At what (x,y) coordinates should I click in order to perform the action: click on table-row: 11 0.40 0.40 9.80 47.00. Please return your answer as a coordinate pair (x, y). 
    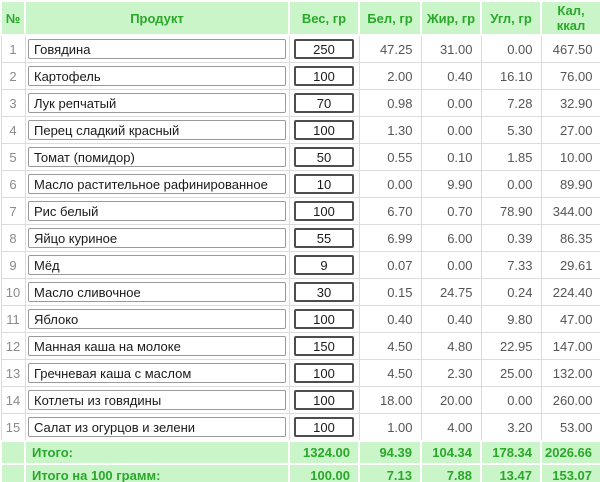
    Looking at the image, I should click on (300, 319).